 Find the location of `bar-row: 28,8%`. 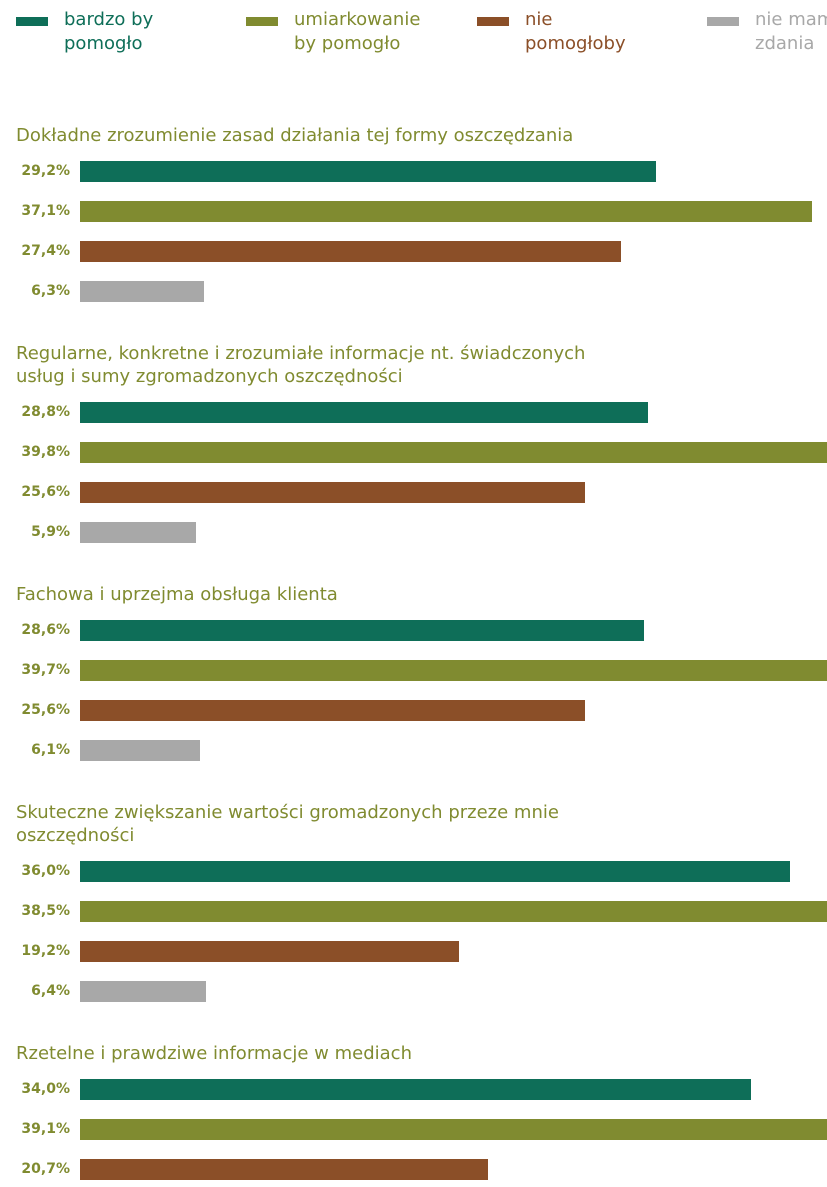

bar-row: 28,8% is located at coordinates (413, 412).